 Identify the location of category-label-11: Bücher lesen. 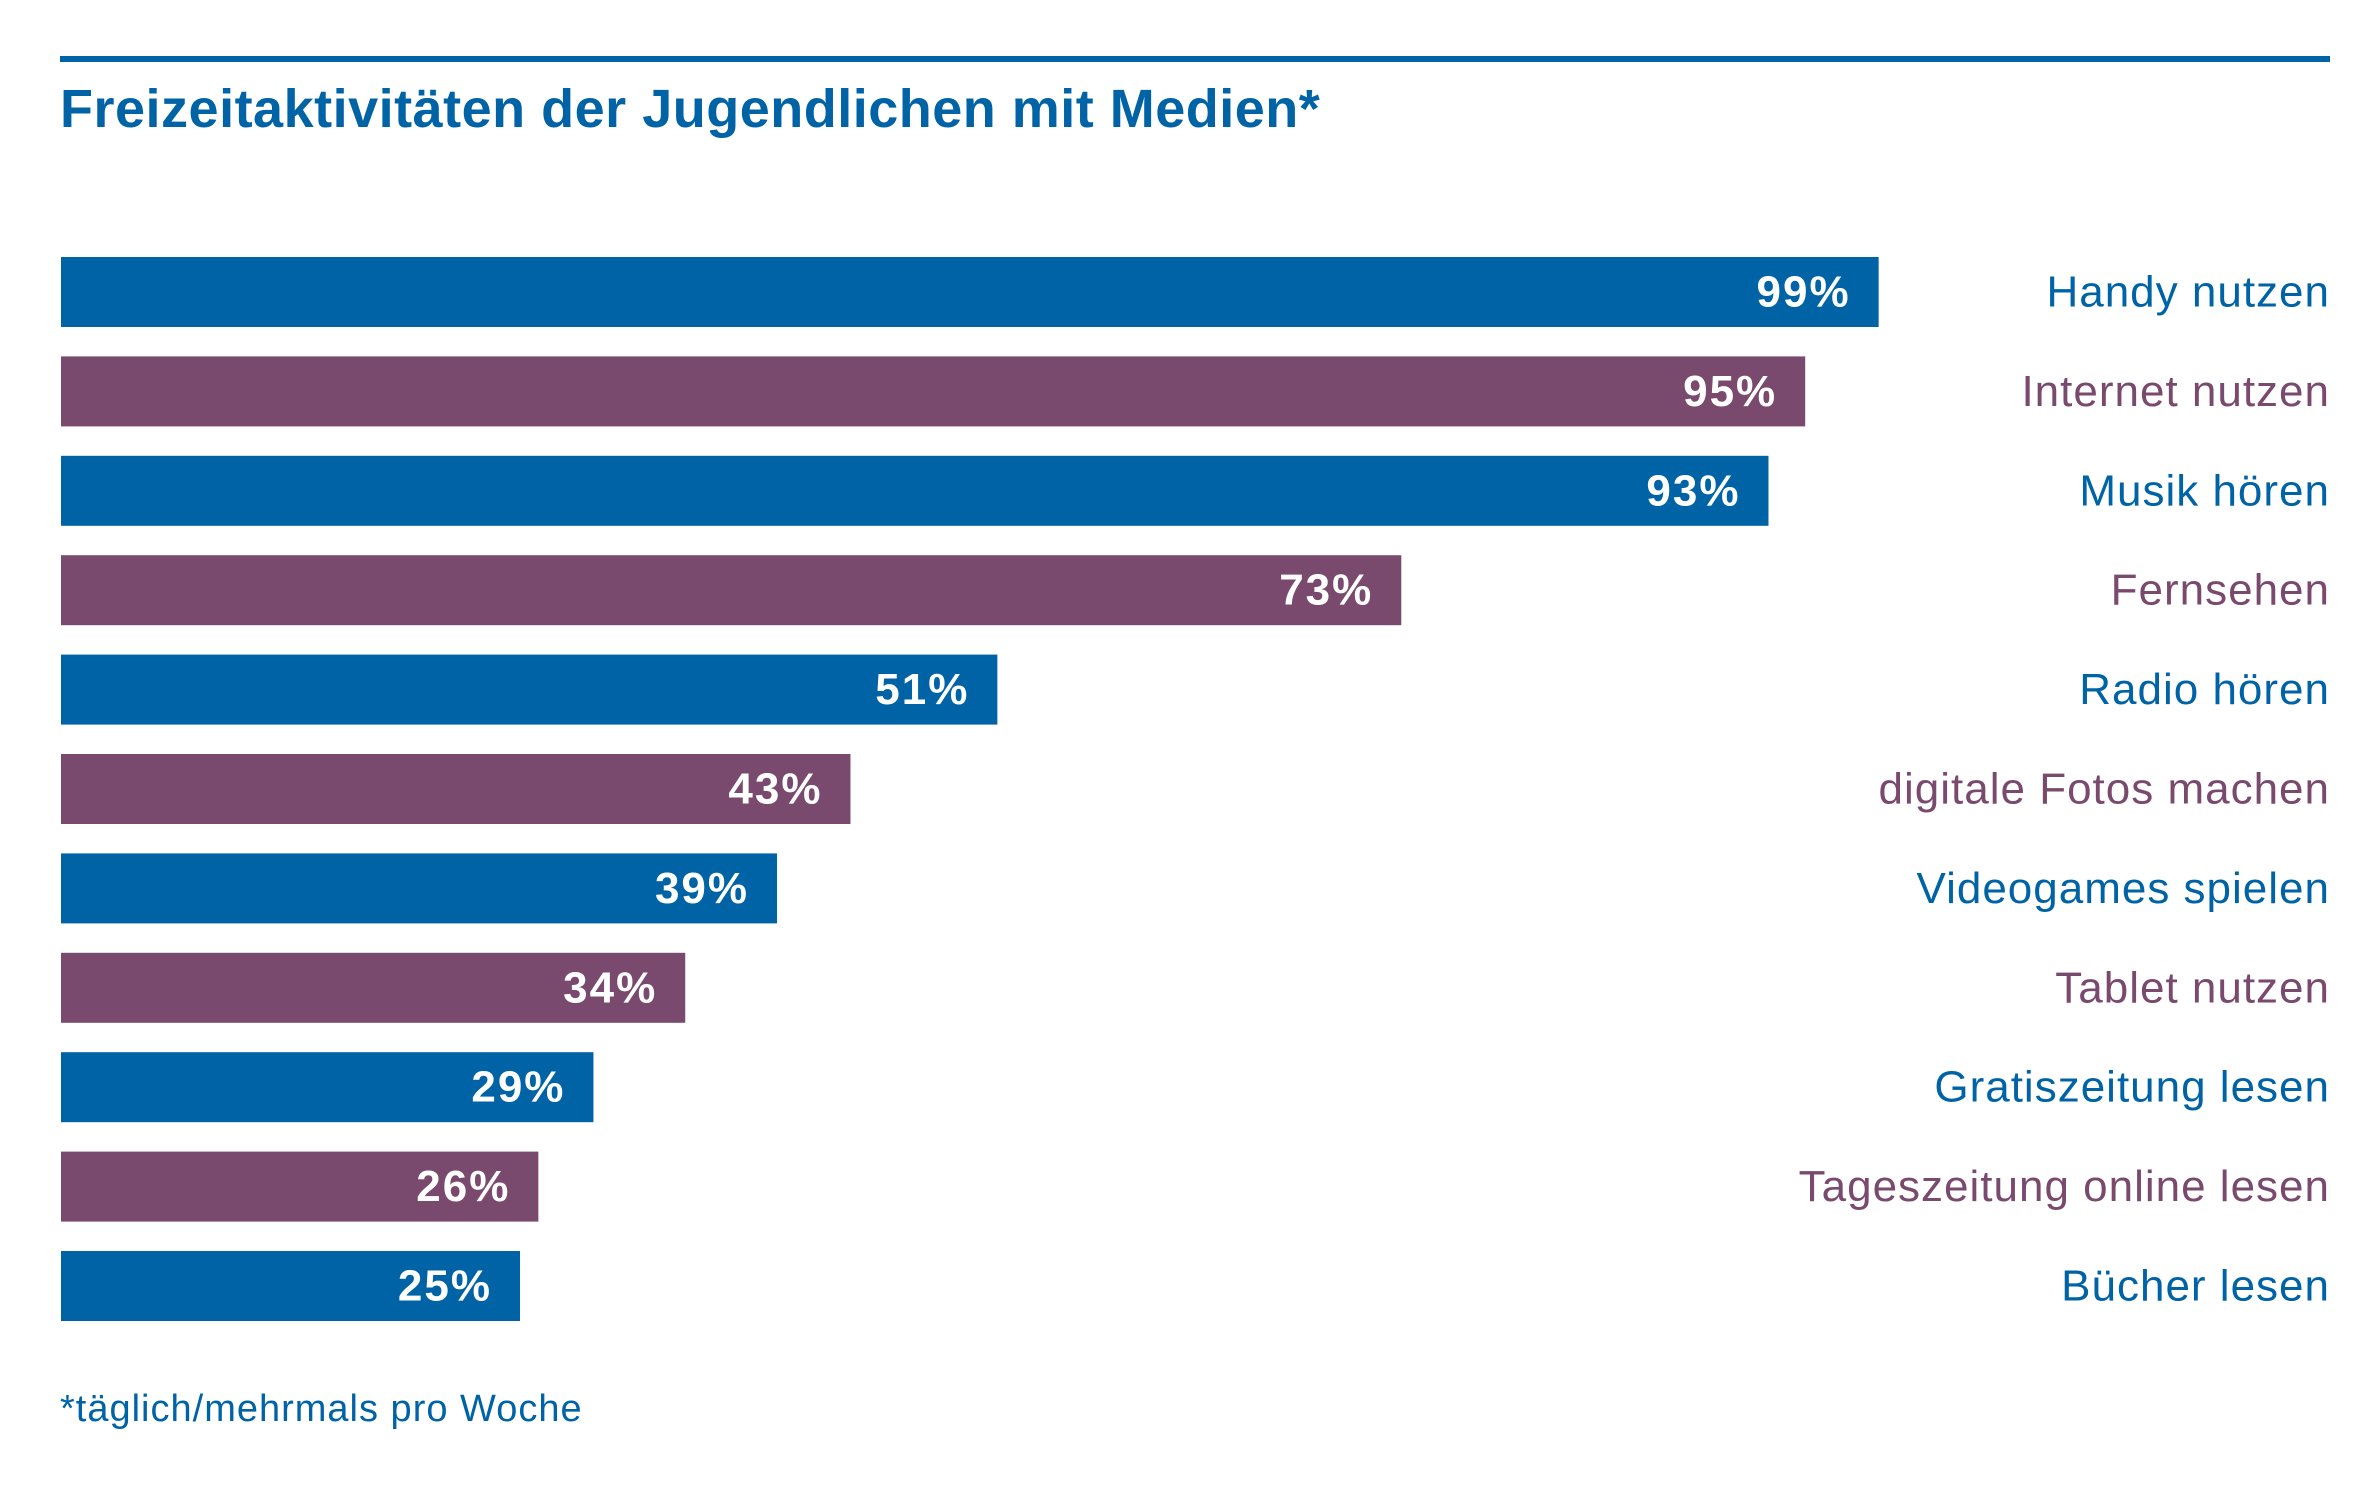
(2195, 1286).